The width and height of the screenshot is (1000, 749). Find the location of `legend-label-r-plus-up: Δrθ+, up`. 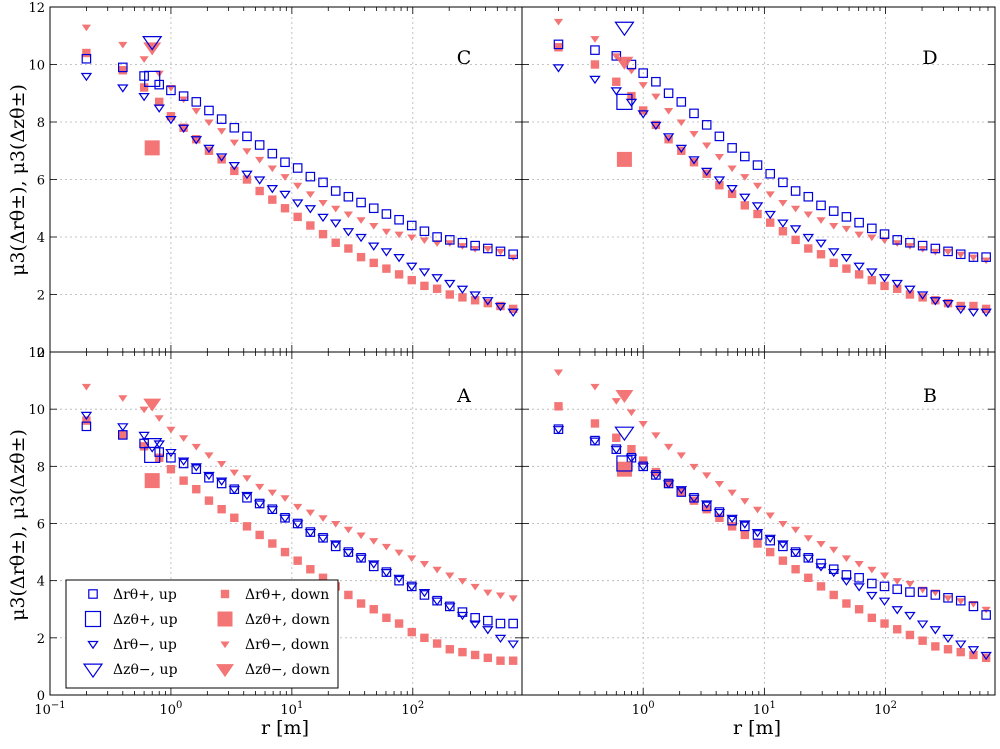

legend-label-r-plus-up: Δrθ+, up is located at coordinates (145, 595).